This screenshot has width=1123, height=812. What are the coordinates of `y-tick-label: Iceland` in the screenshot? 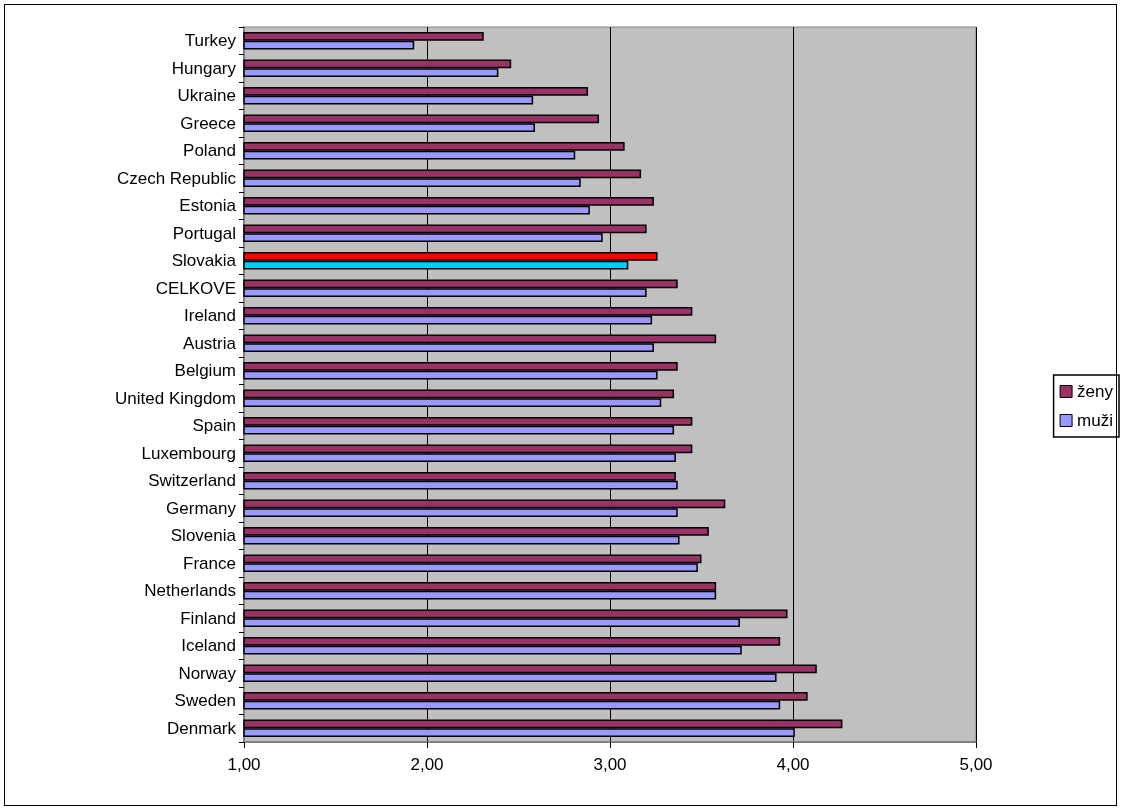 It's located at (208, 646).